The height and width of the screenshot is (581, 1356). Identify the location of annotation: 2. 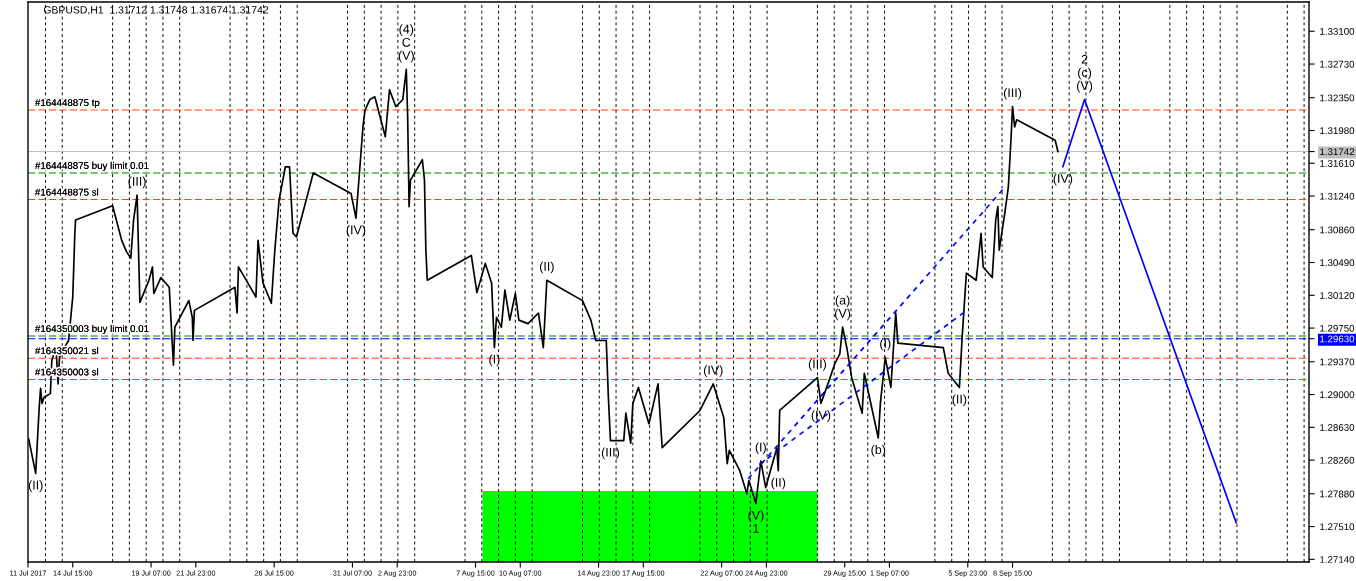
(1084, 59).